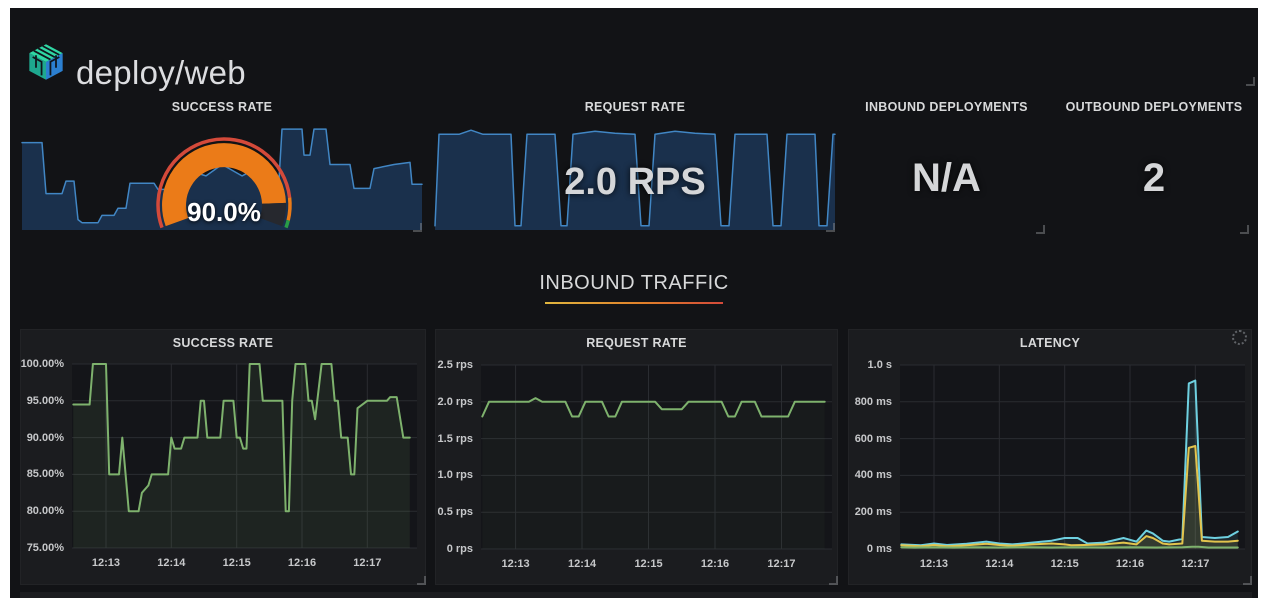 Image resolution: width=1268 pixels, height=606 pixels. What do you see at coordinates (455, 365) in the screenshot?
I see `y-axis-tick-label: 2.5 rps` at bounding box center [455, 365].